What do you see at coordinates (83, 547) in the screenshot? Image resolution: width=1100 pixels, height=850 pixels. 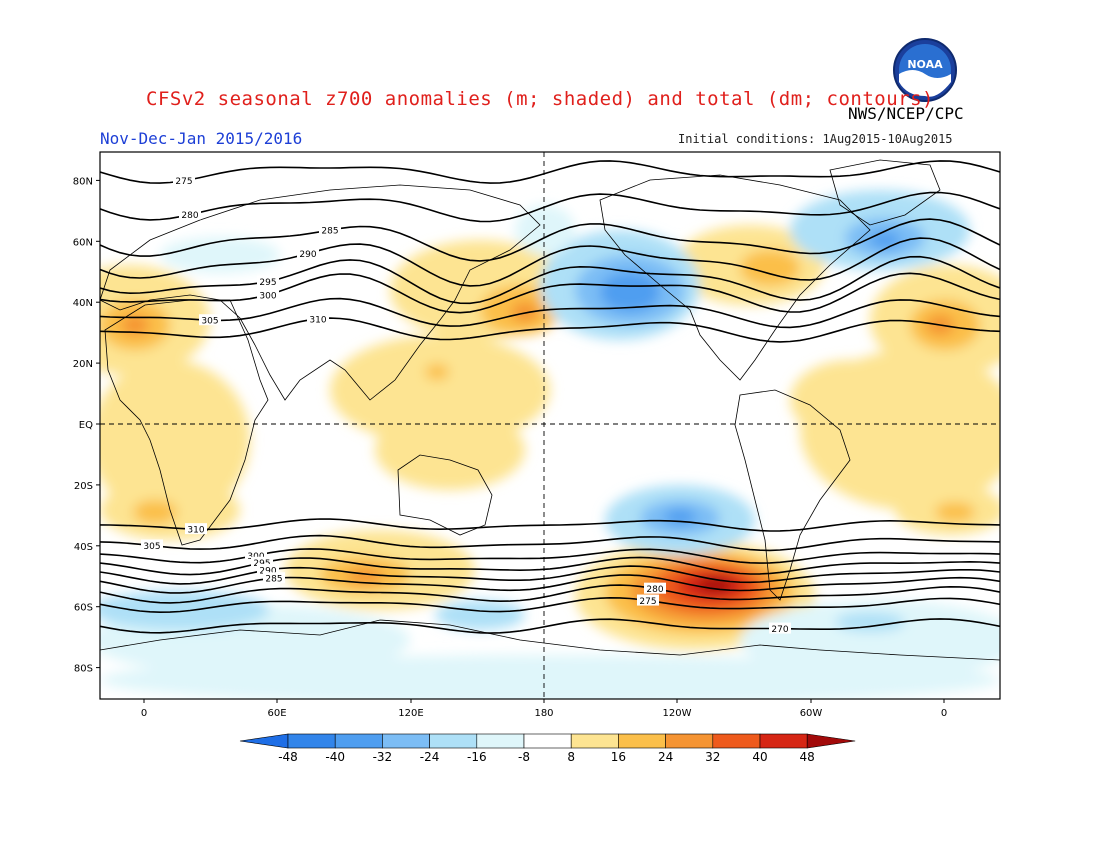 I see `lat-tick-label: 40S` at bounding box center [83, 547].